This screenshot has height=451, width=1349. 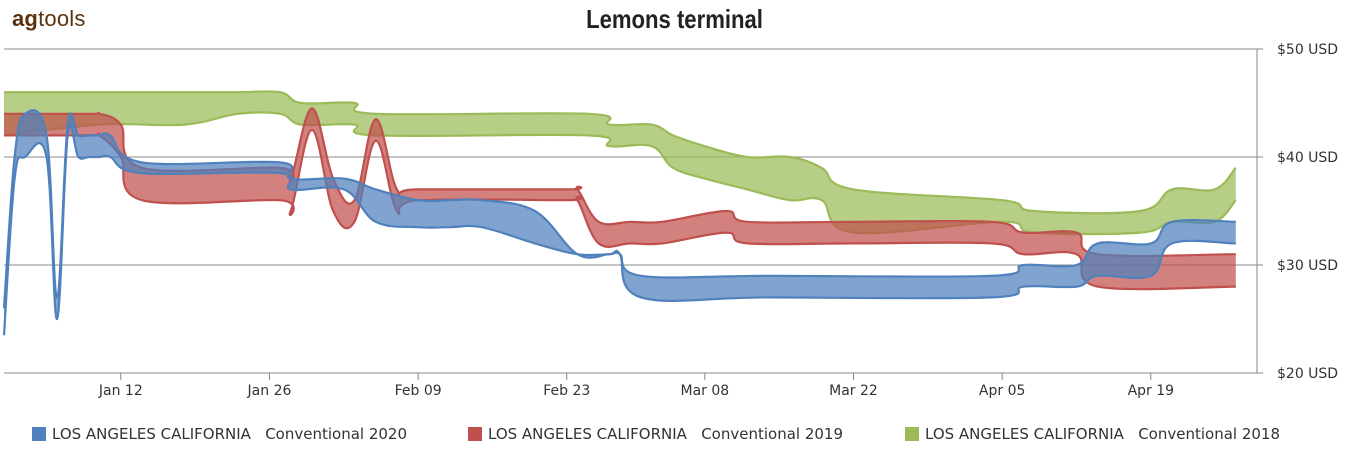 I want to click on y-tick-label-1: $40 USD, so click(x=1307, y=158).